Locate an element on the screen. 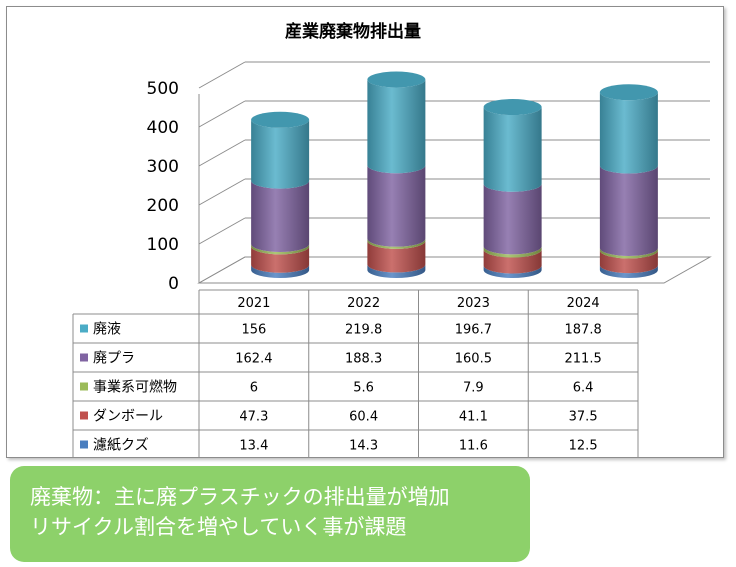 Image resolution: width=736 pixels, height=567 pixels. table-cell-value: 187.8 is located at coordinates (583, 330).